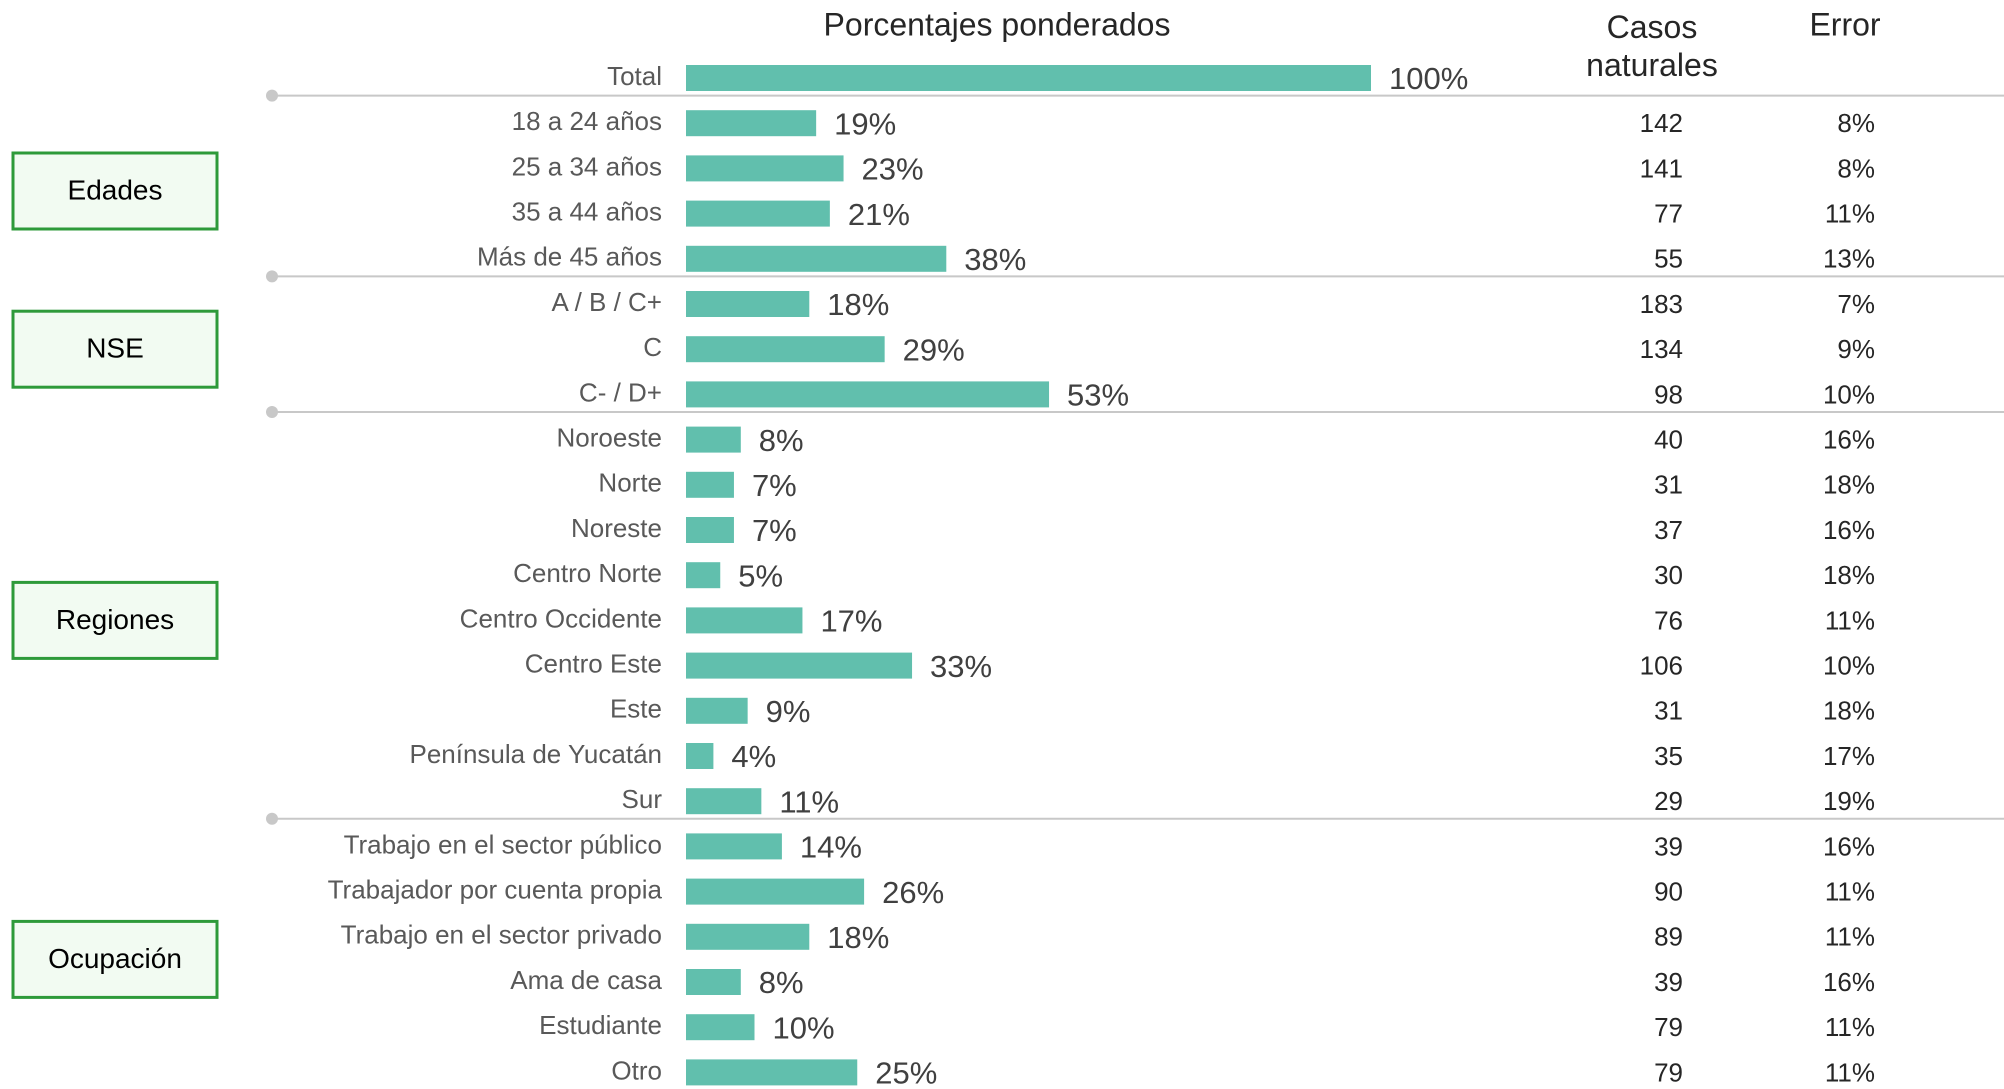 This screenshot has width=2004, height=1089. I want to click on value-label: 17%, so click(851, 621).